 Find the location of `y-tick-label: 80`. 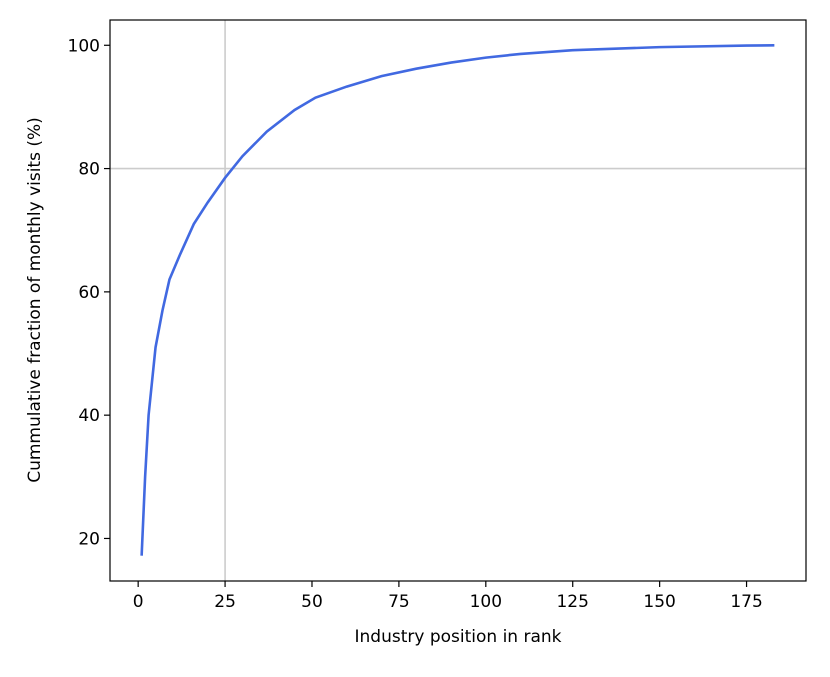

y-tick-label: 80 is located at coordinates (89, 170).